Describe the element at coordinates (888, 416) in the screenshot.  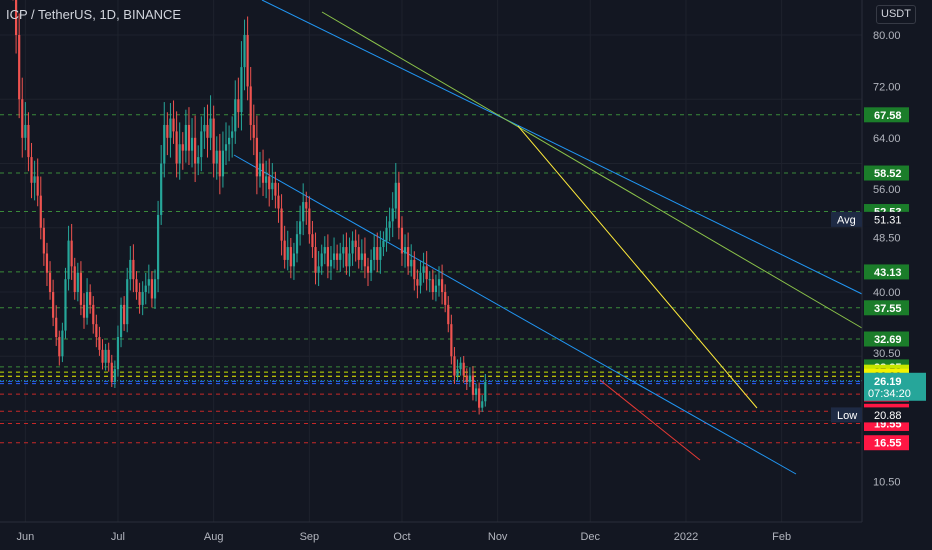
I see `stat-badge-value: 20.88` at that location.